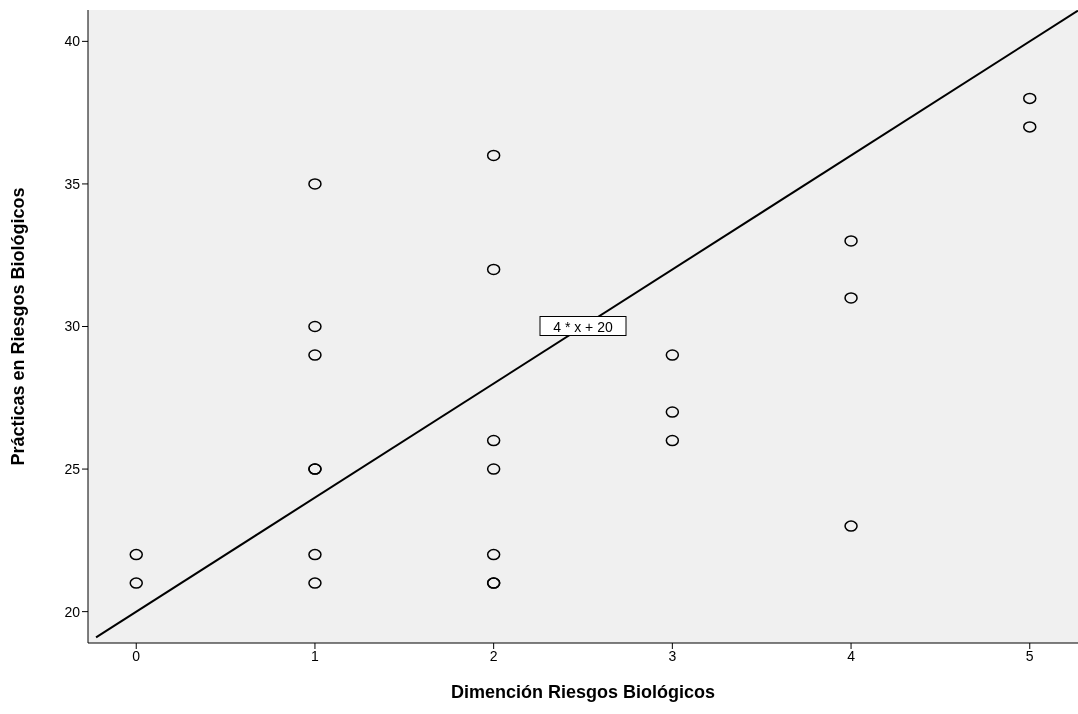  I want to click on x-tick-label: 0, so click(136, 655).